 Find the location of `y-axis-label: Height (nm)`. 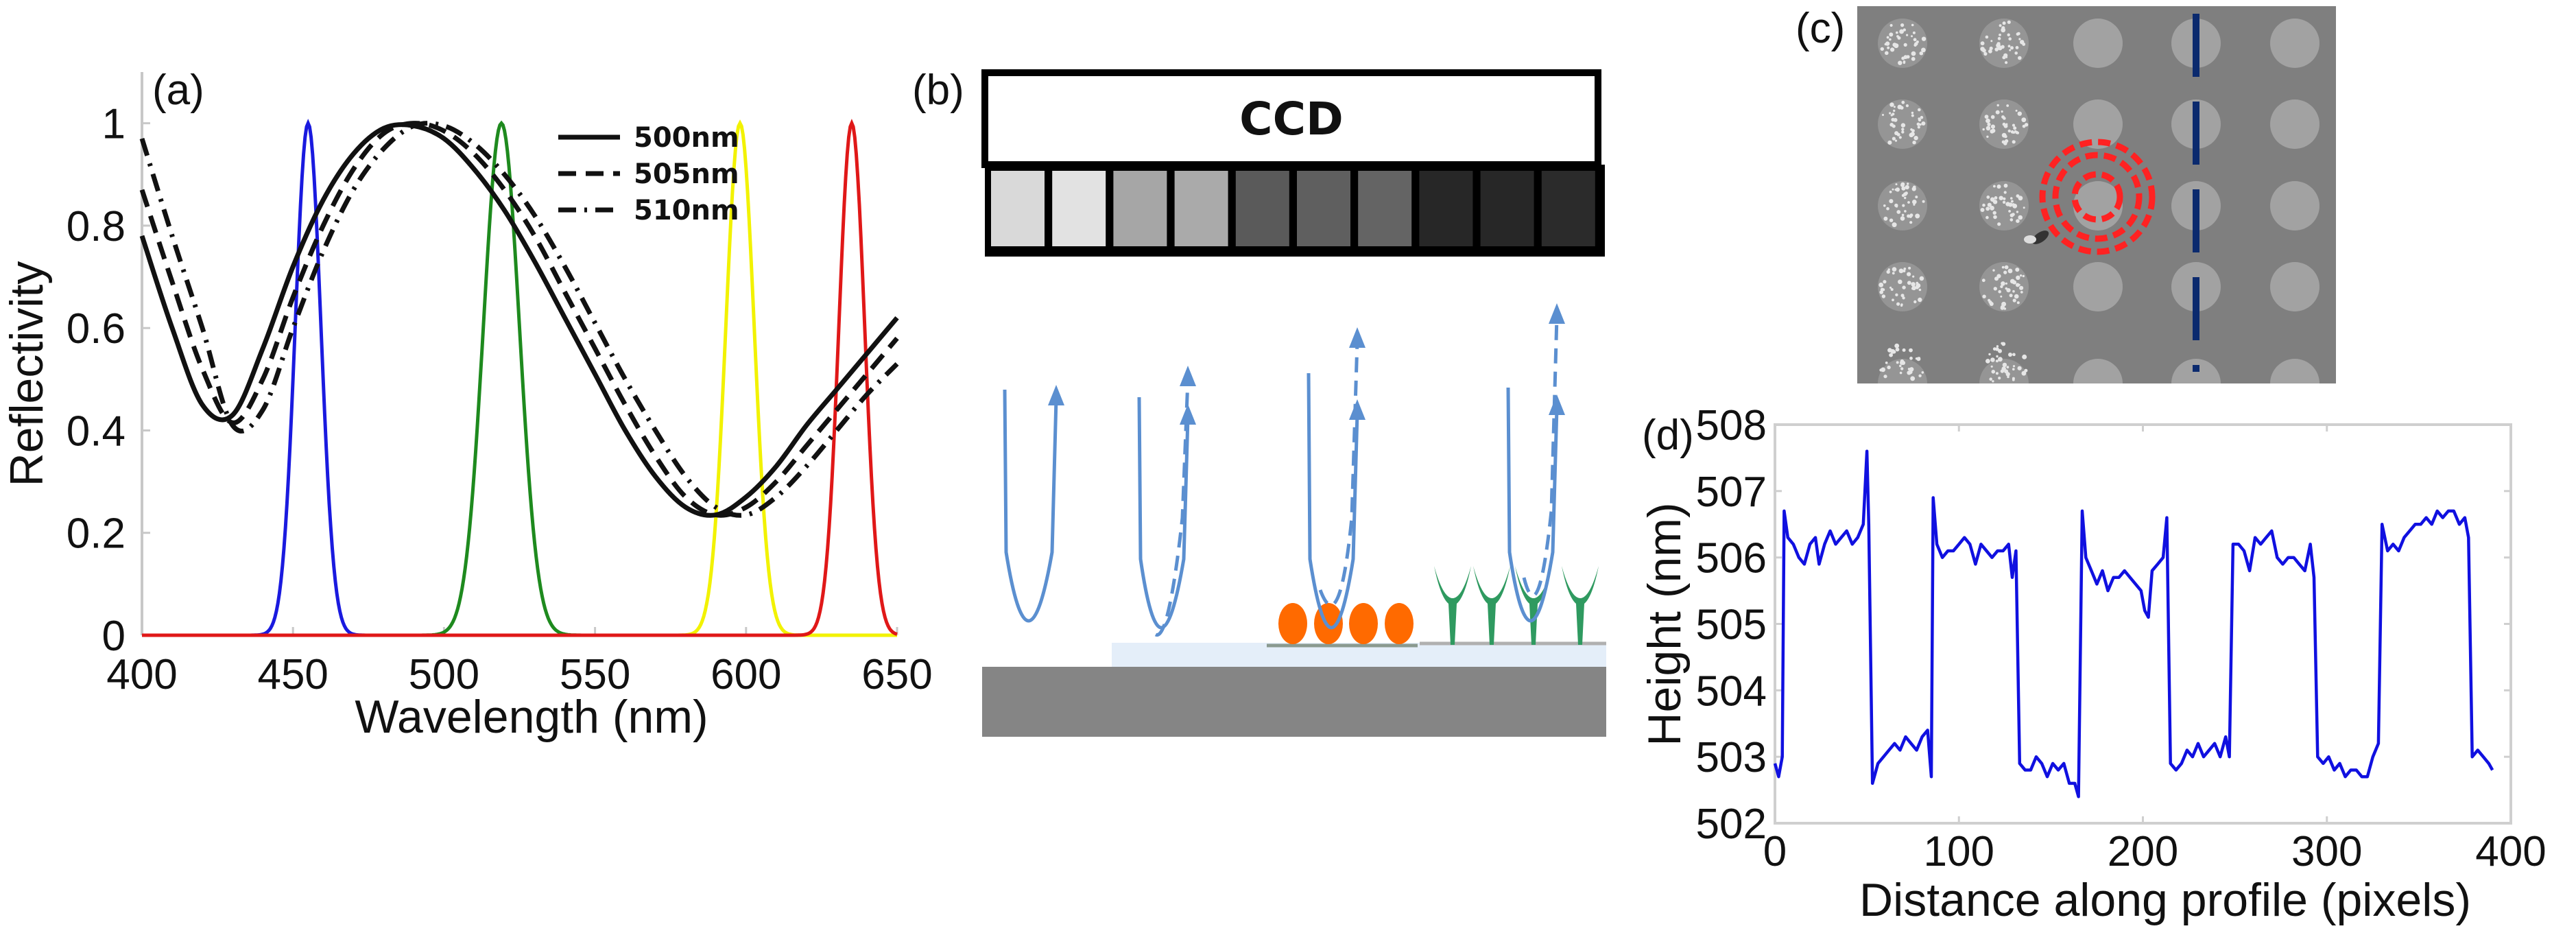

y-axis-label: Height (nm) is located at coordinates (1664, 624).